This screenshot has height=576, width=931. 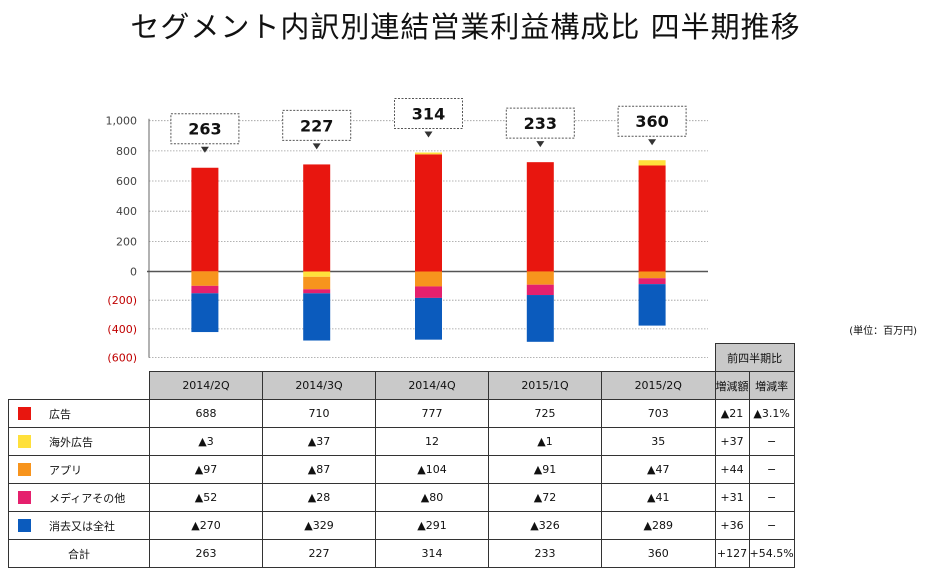 What do you see at coordinates (319, 385) in the screenshot?
I see `column-header: 2014/3Q` at bounding box center [319, 385].